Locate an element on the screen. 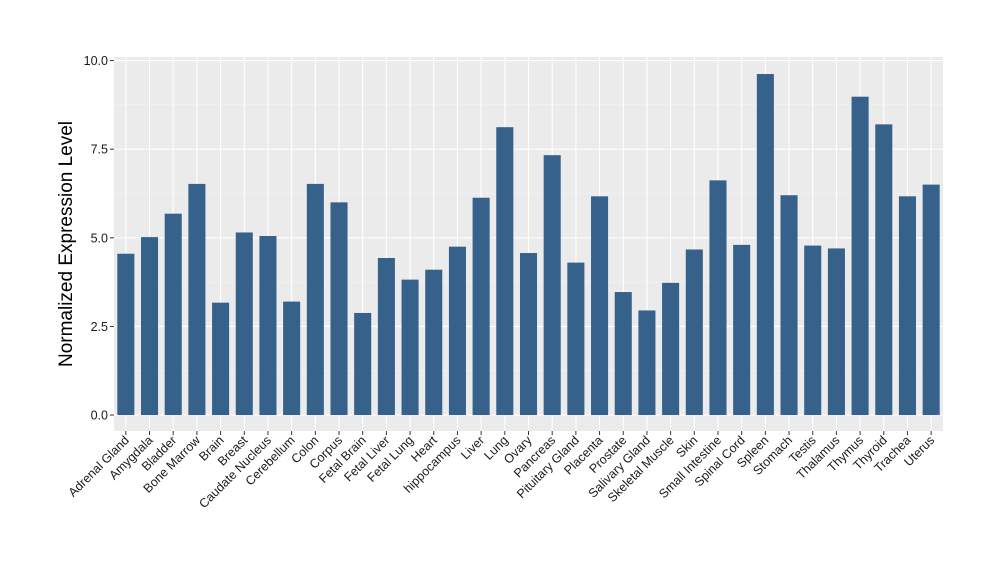  bar-thymus is located at coordinates (860, 256).